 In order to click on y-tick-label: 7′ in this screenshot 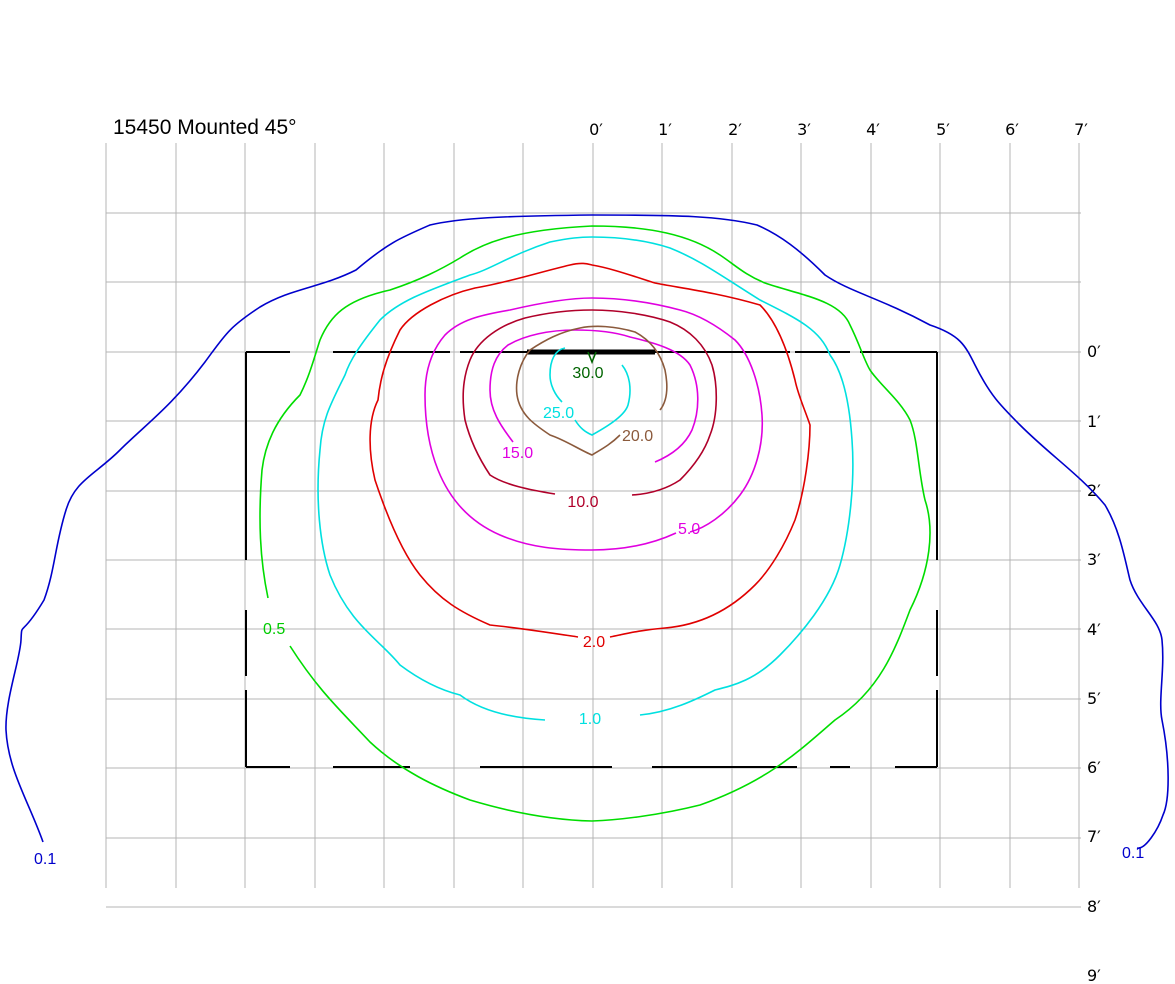, I will do `click(1094, 836)`.